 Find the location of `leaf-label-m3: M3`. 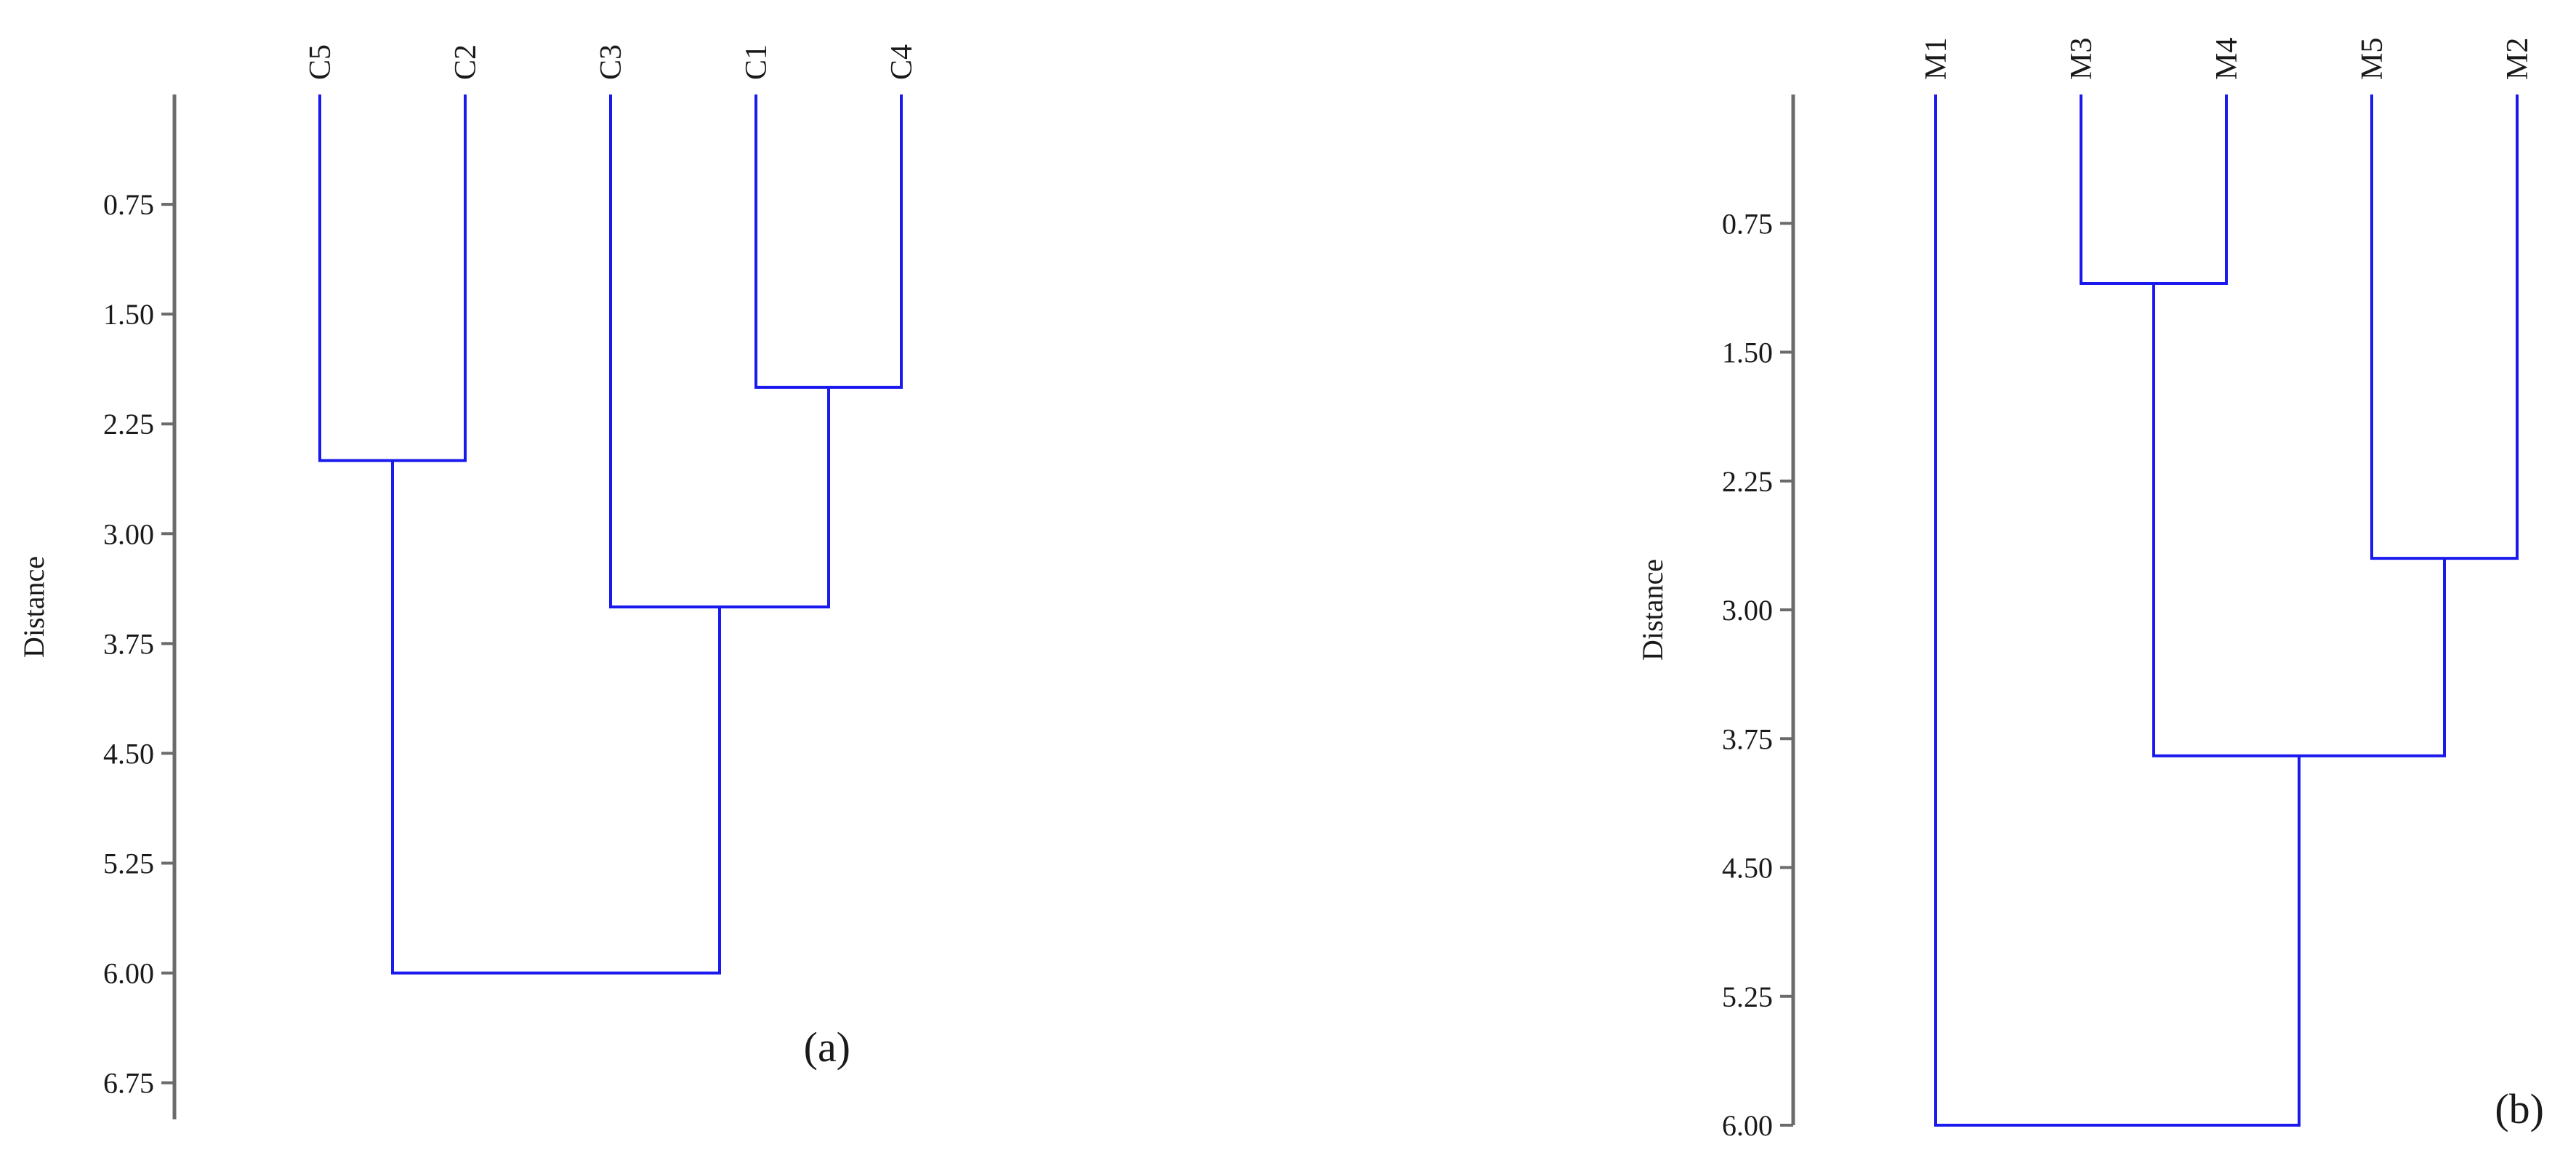

leaf-label-m3: M3 is located at coordinates (2081, 59).